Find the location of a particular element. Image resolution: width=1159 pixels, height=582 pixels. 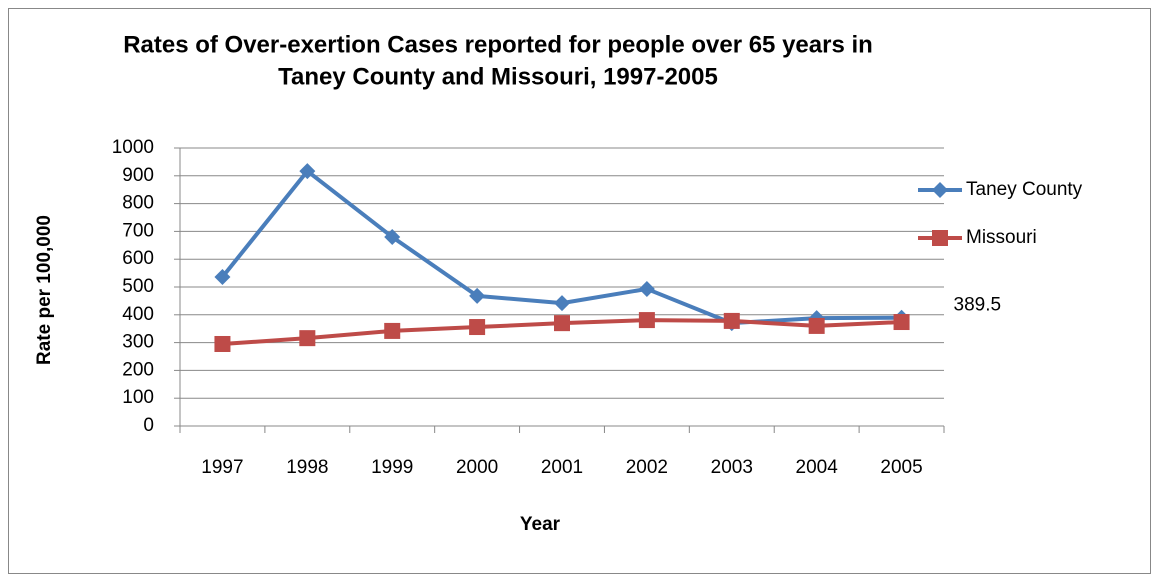

data-label: 389.5 is located at coordinates (978, 305).